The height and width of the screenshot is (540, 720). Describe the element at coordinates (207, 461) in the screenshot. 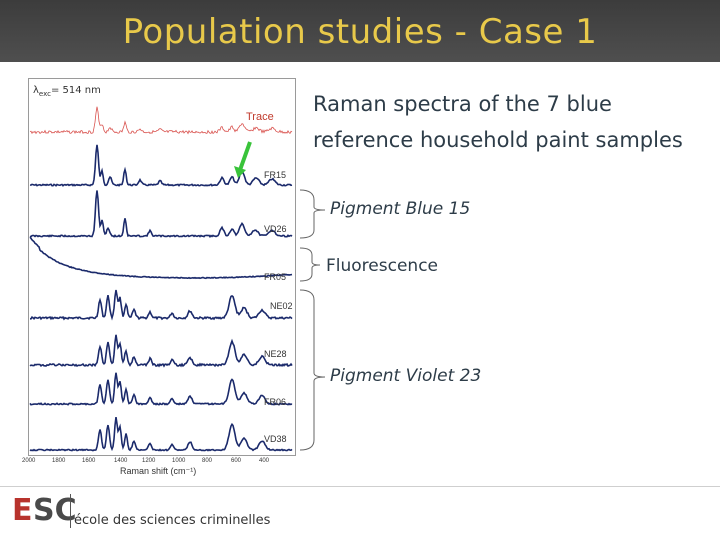

I see `x-tick: 800` at that location.